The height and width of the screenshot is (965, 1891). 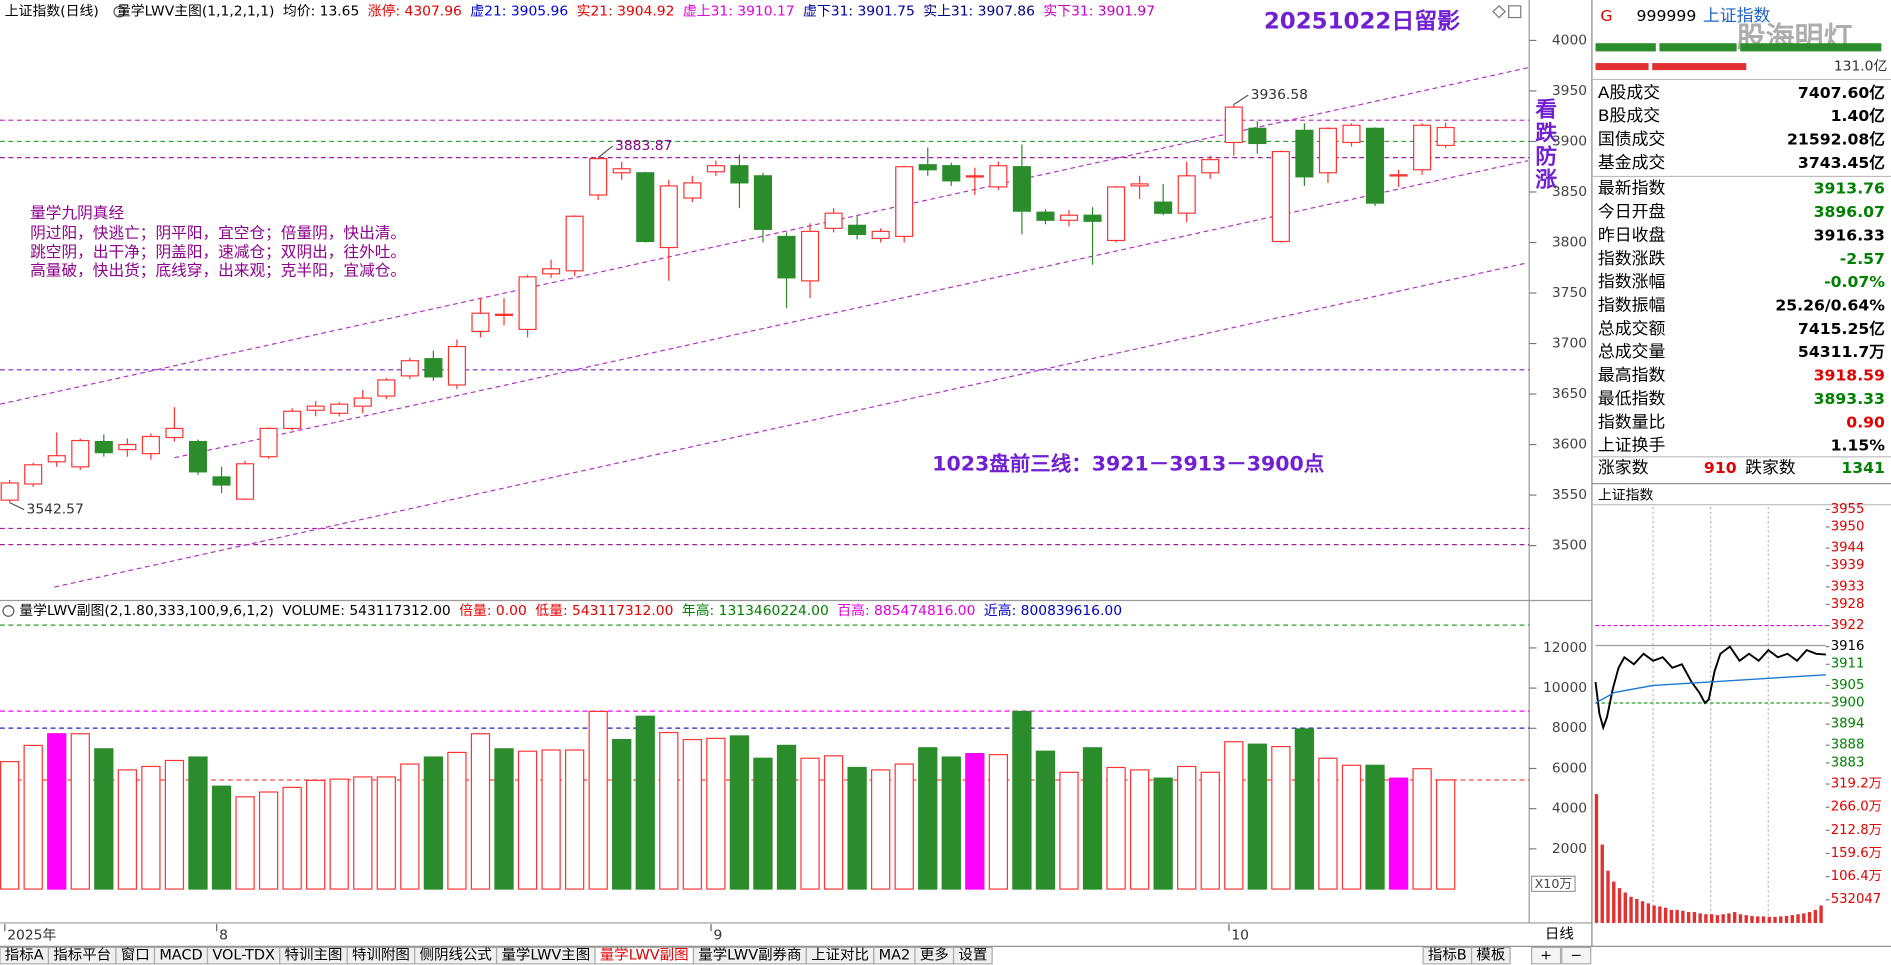 I want to click on quote-label: B股成交, so click(x=1629, y=115).